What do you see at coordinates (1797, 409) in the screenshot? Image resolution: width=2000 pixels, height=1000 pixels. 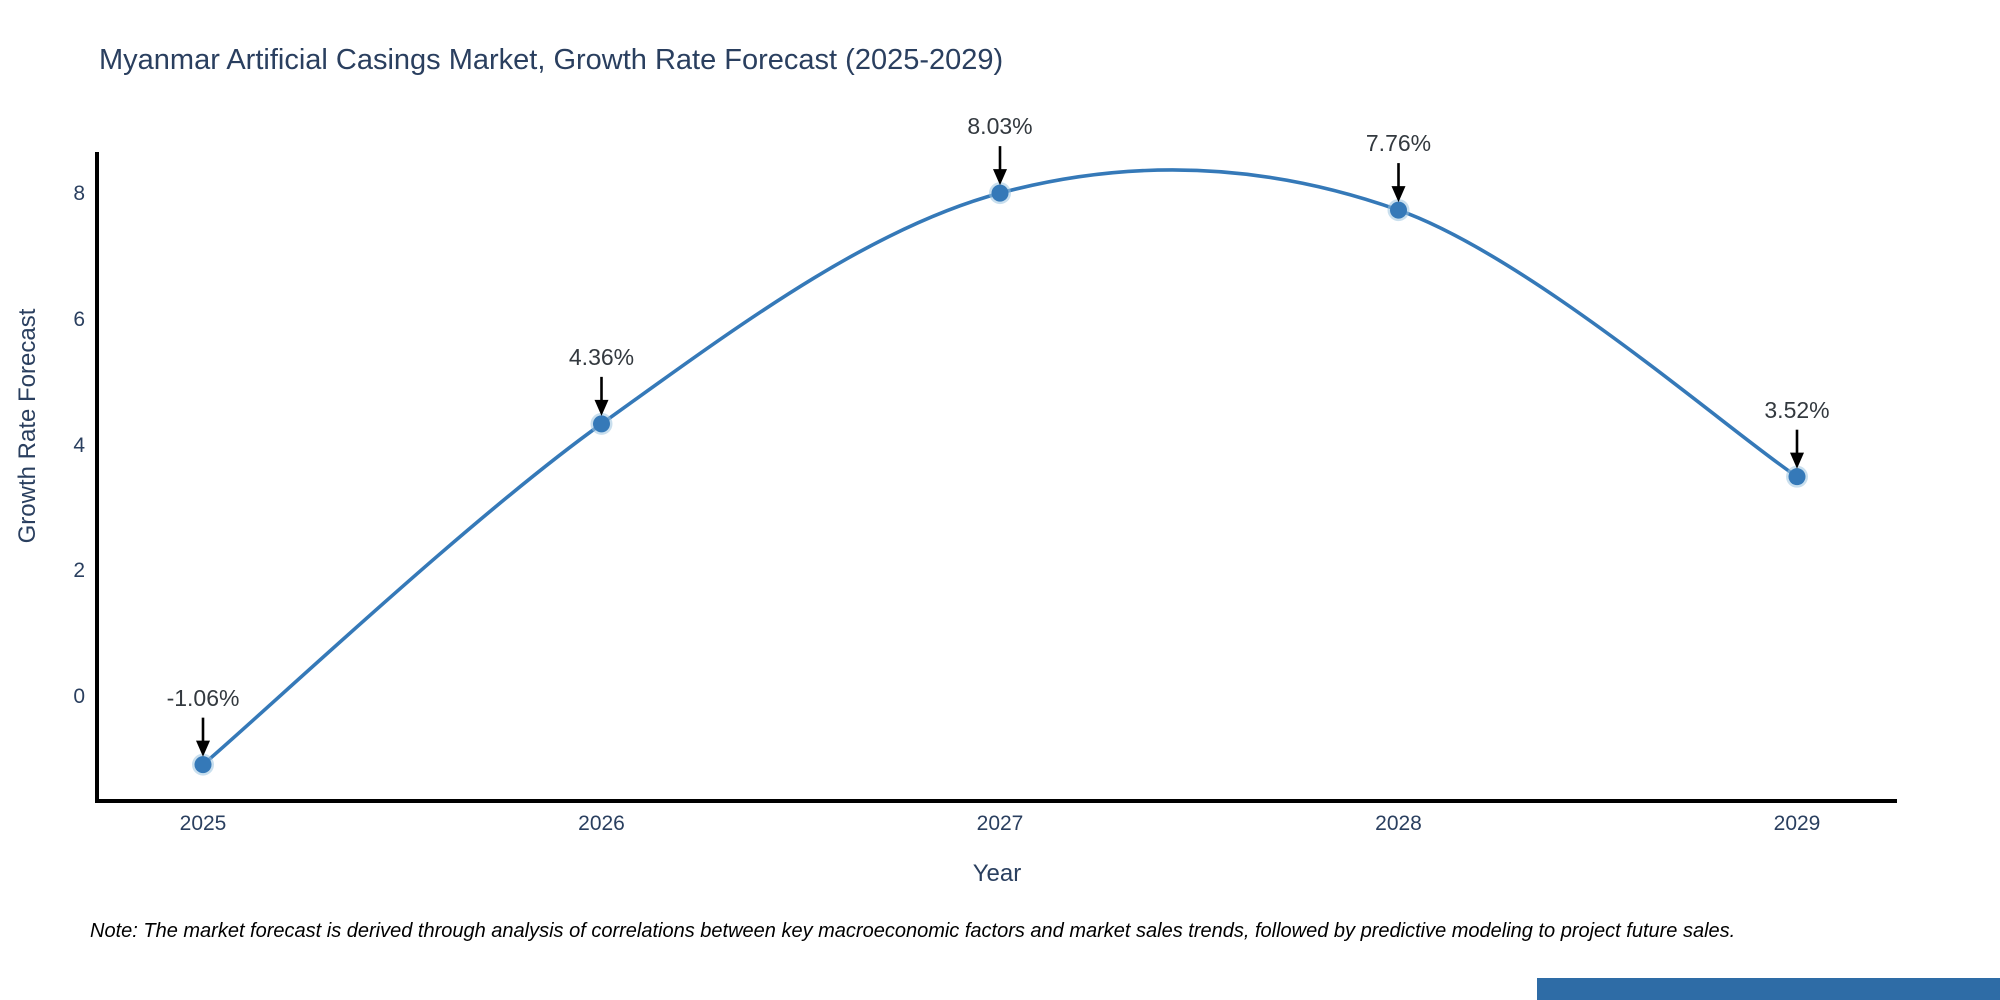 I see `point-value-label: 3.52%` at bounding box center [1797, 409].